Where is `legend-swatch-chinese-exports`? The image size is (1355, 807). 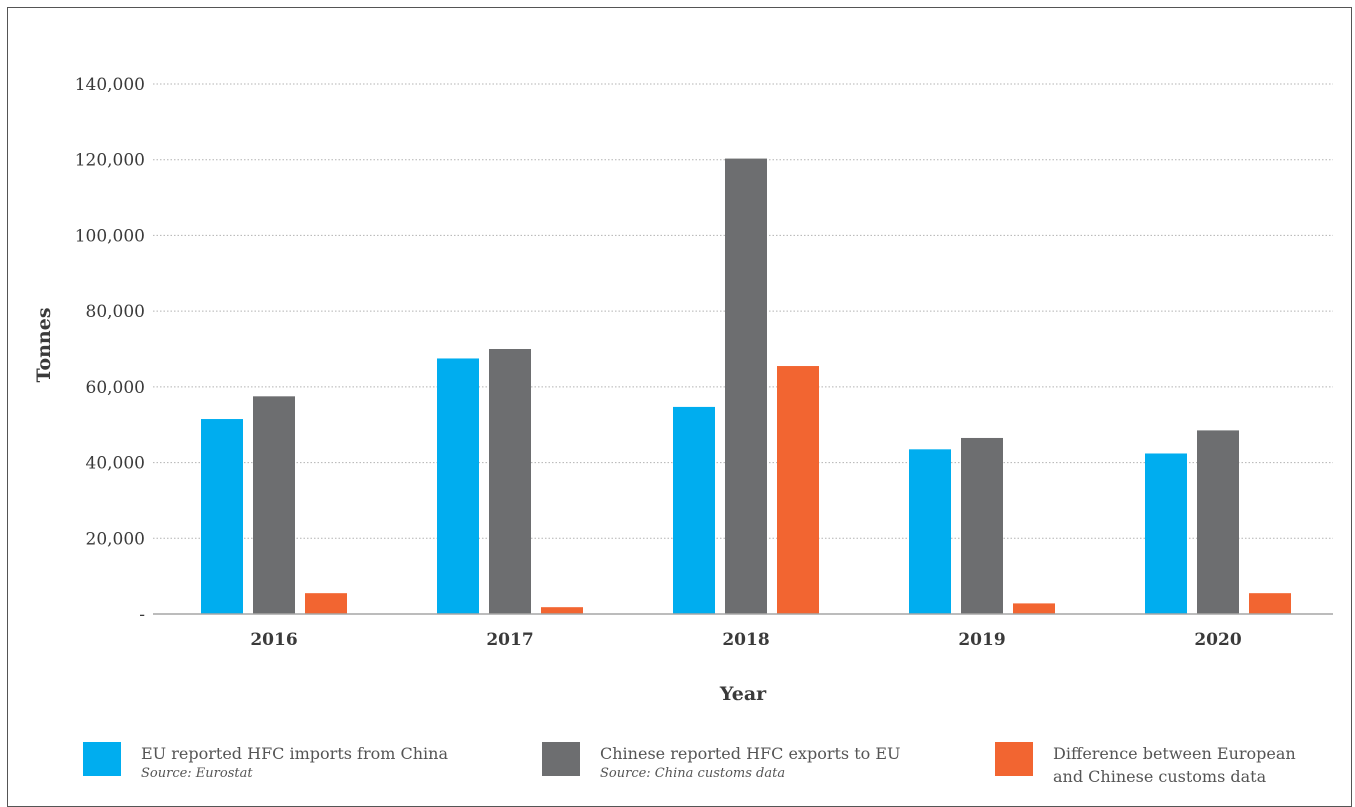 legend-swatch-chinese-exports is located at coordinates (561, 759).